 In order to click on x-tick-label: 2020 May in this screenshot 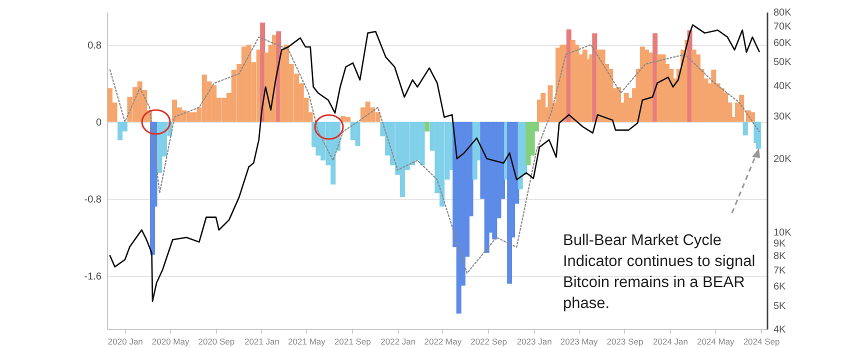, I will do `click(171, 341)`.